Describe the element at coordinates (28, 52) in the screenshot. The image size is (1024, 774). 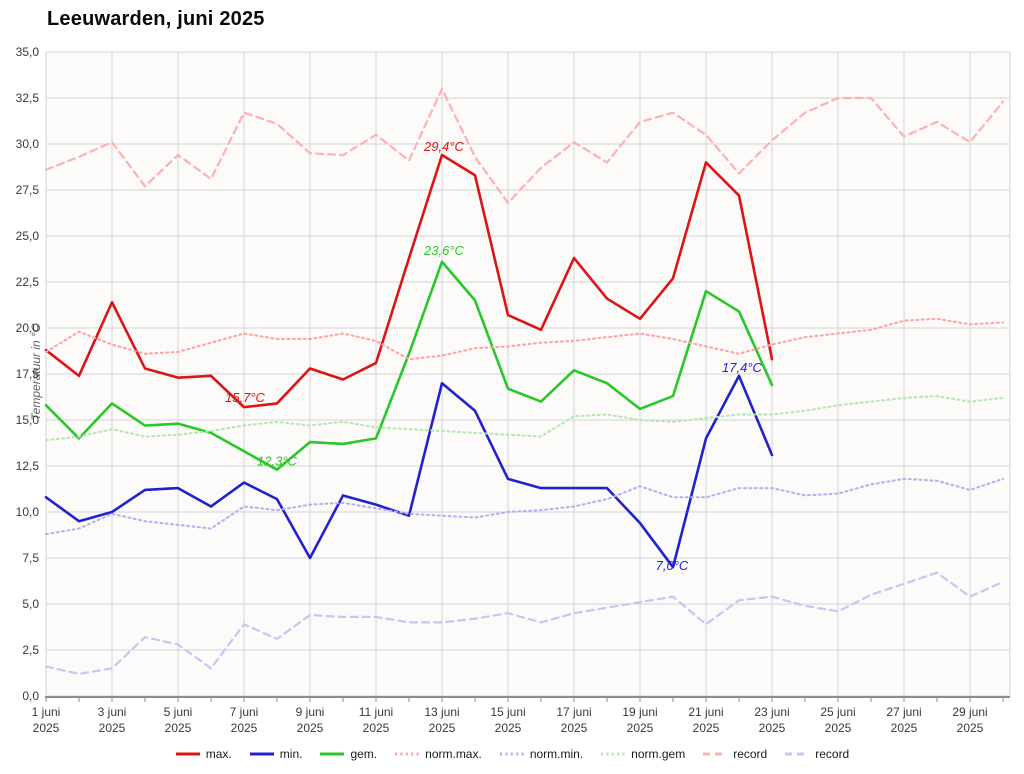
I see `y-tick-label: 35,0` at that location.